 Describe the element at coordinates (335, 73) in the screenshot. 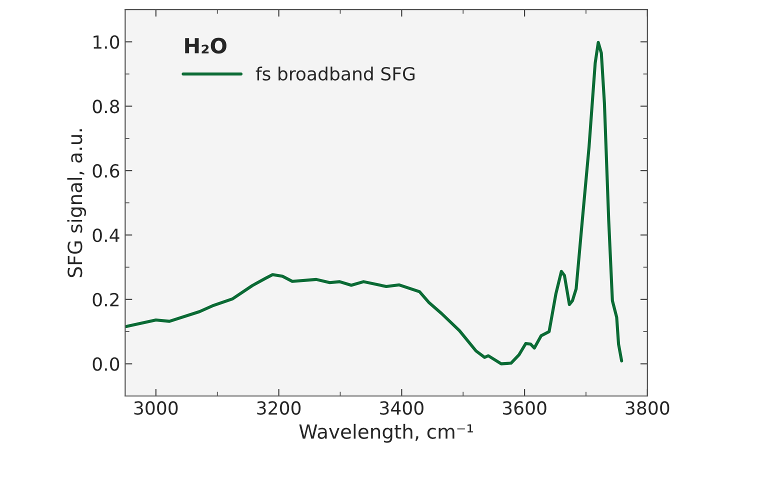

I see `legend-label: fs broadband SFG` at that location.